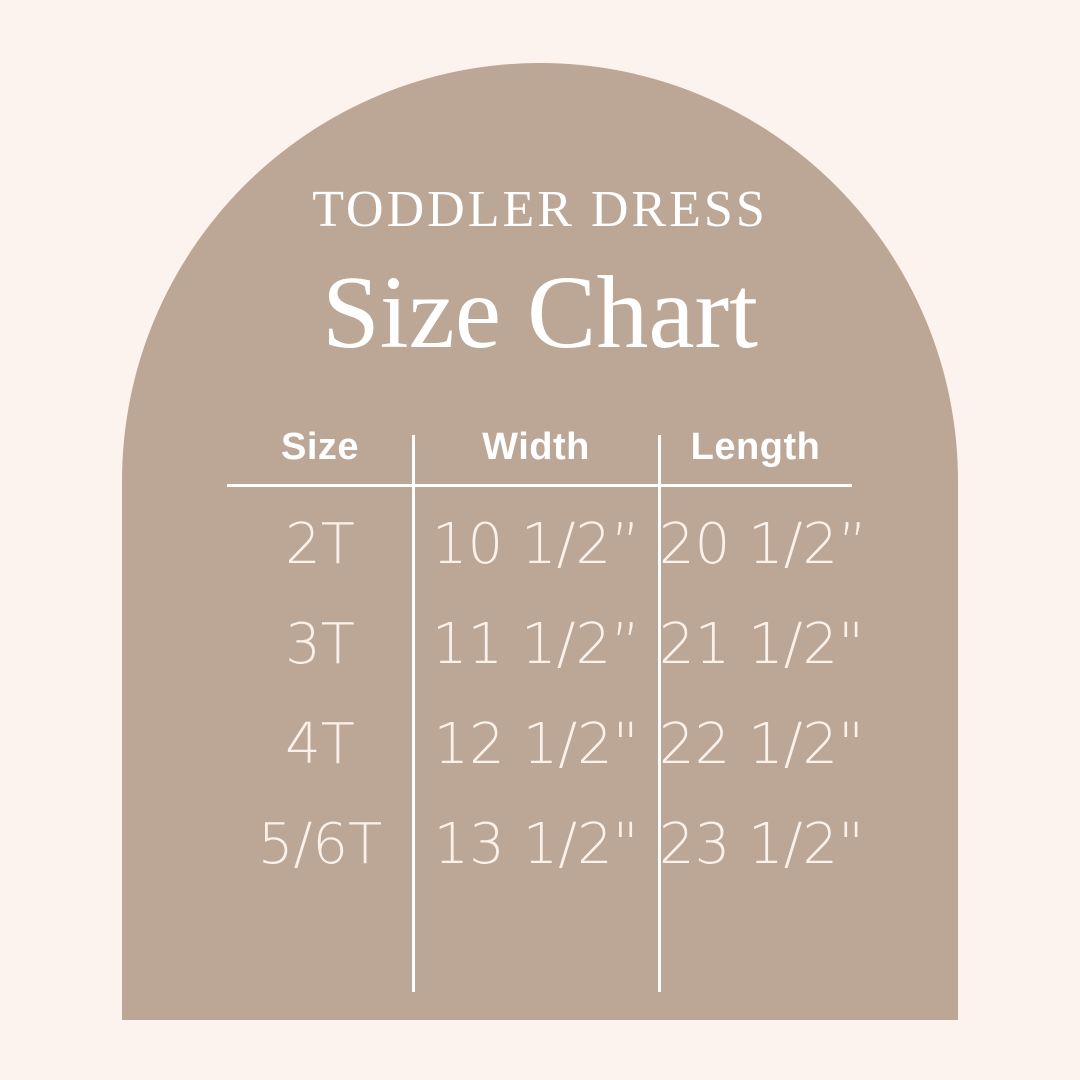 This screenshot has width=1080, height=1080. What do you see at coordinates (536, 844) in the screenshot?
I see `table-row: 13 1/2"` at bounding box center [536, 844].